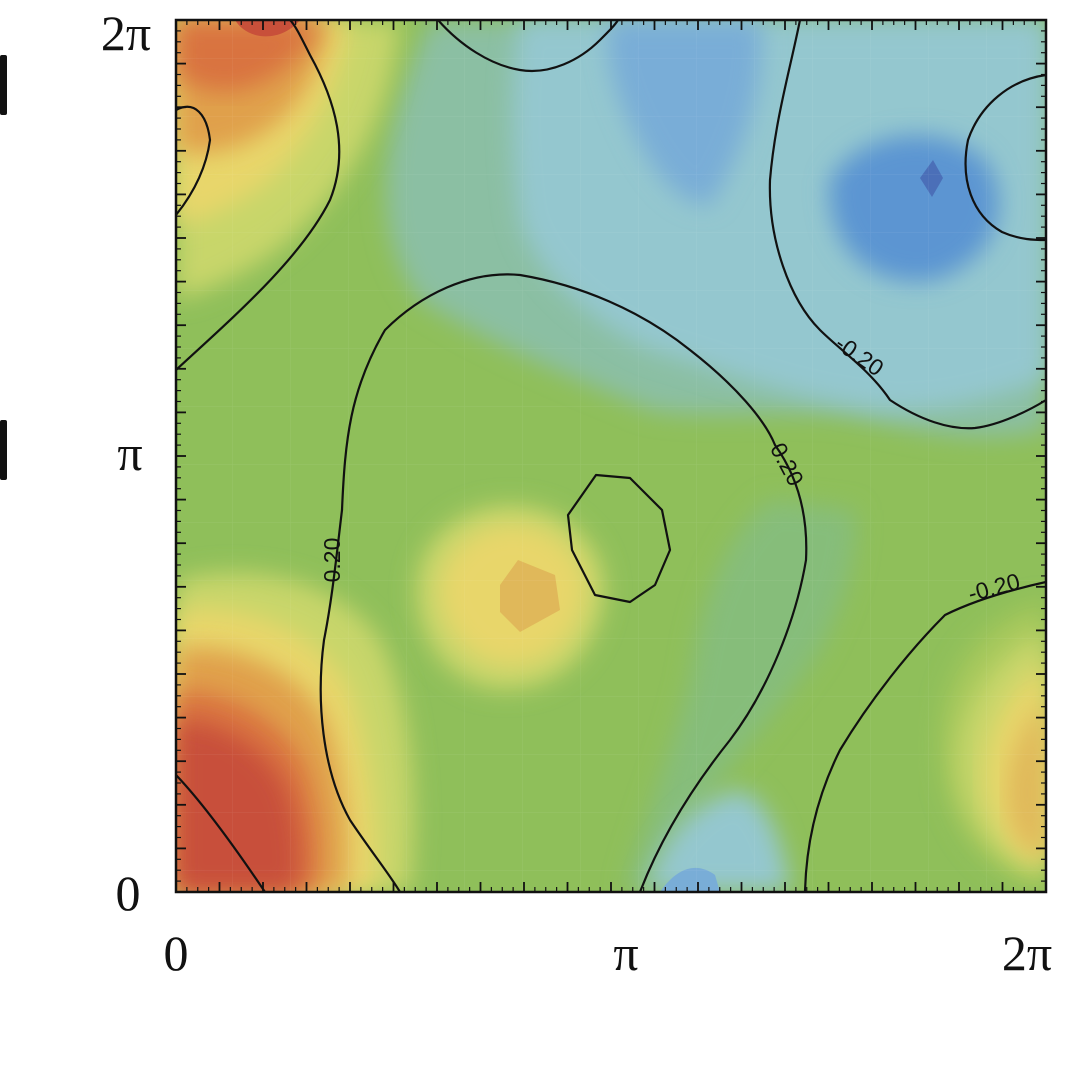  I want to click on x-tick-label: 0, so click(176, 953).